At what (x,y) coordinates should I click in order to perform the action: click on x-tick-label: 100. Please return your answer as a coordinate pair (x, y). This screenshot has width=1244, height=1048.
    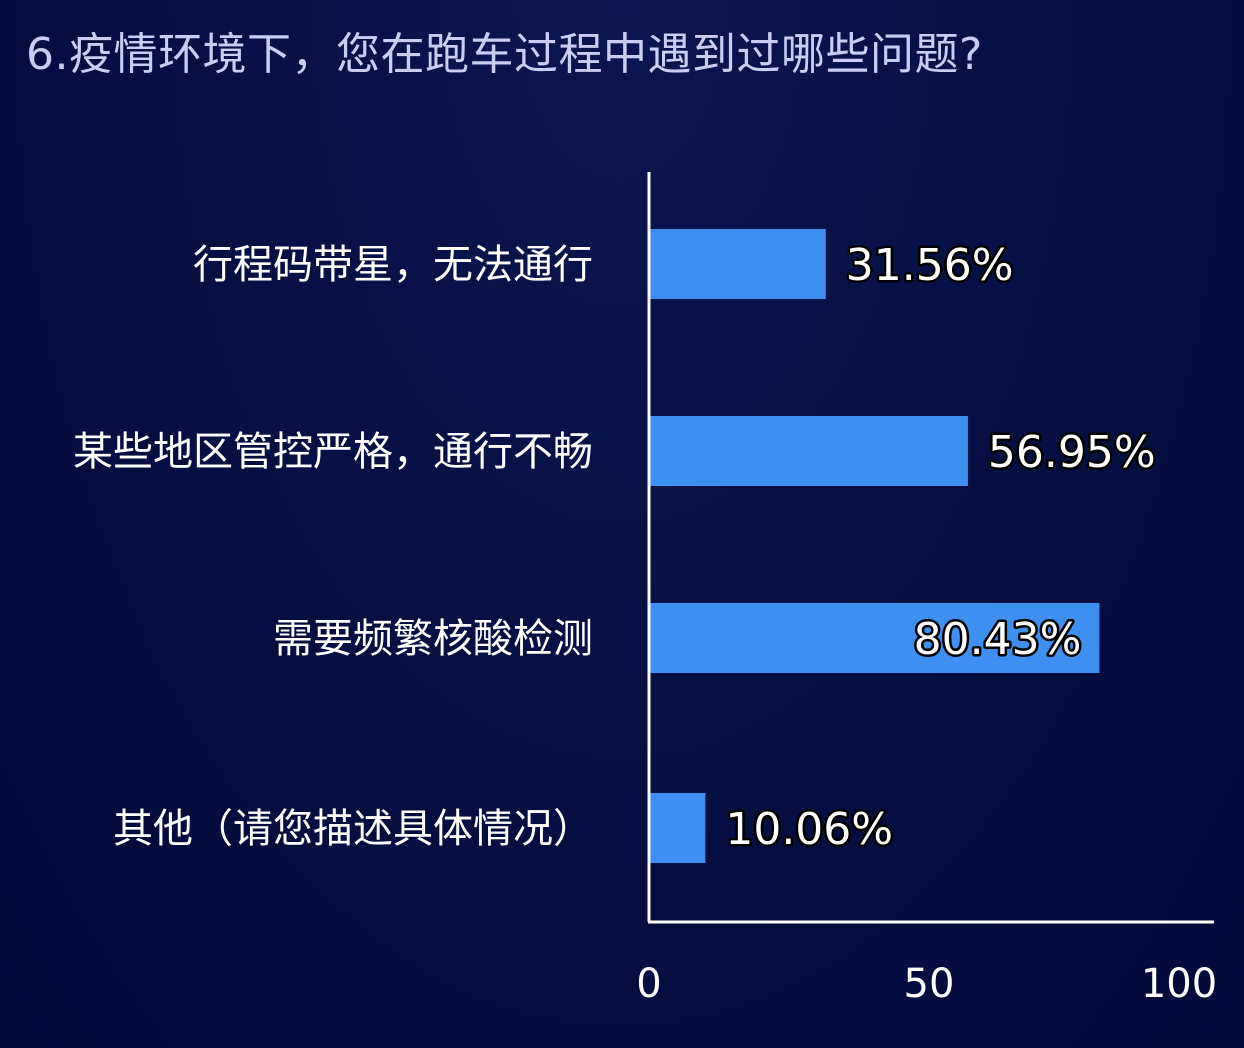
    Looking at the image, I should click on (1179, 984).